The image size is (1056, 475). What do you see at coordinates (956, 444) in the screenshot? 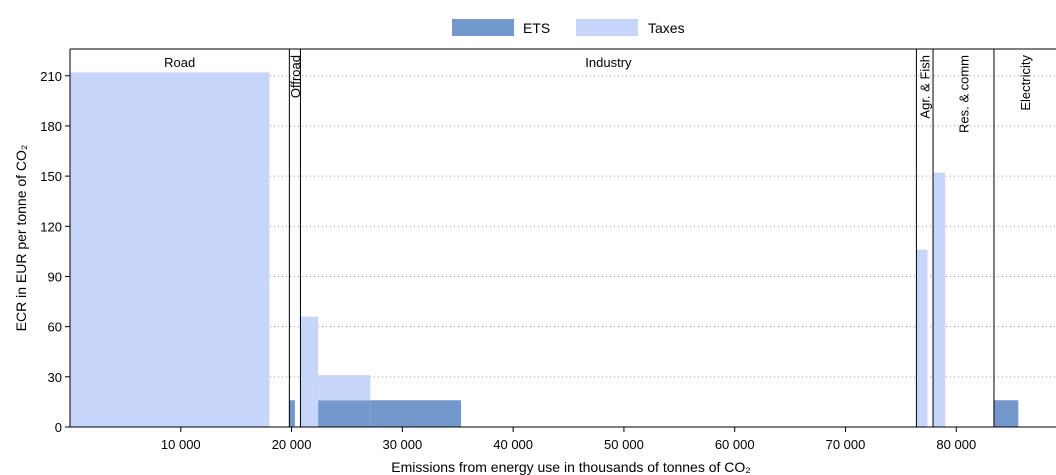
I see `x-tick-label: 80 000` at bounding box center [956, 444].